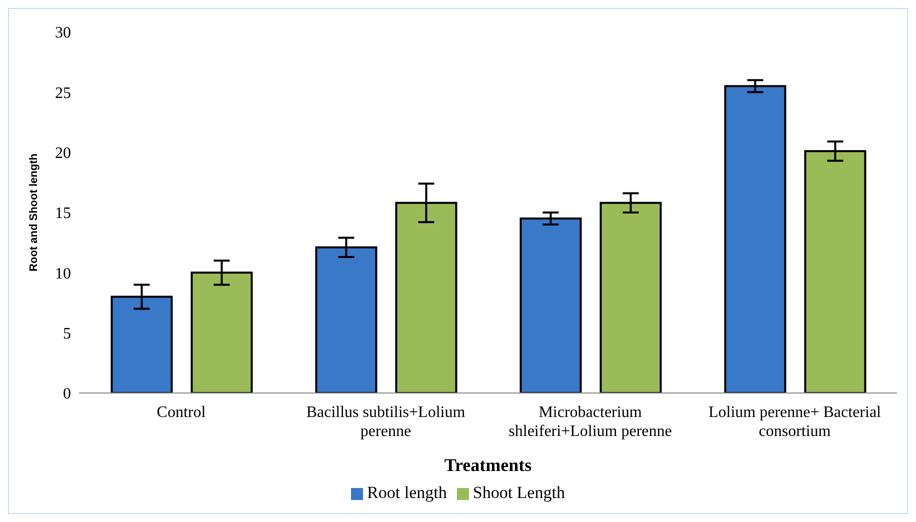 The image size is (916, 522). Describe the element at coordinates (63, 153) in the screenshot. I see `y-tick-label: 20` at that location.